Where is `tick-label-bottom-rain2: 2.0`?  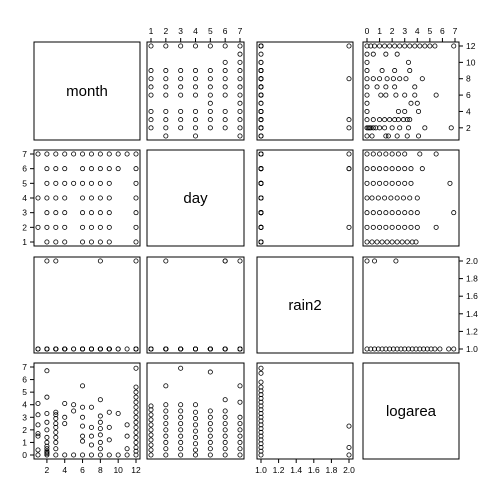
tick-label-bottom-rain2: 2.0 is located at coordinates (349, 470).